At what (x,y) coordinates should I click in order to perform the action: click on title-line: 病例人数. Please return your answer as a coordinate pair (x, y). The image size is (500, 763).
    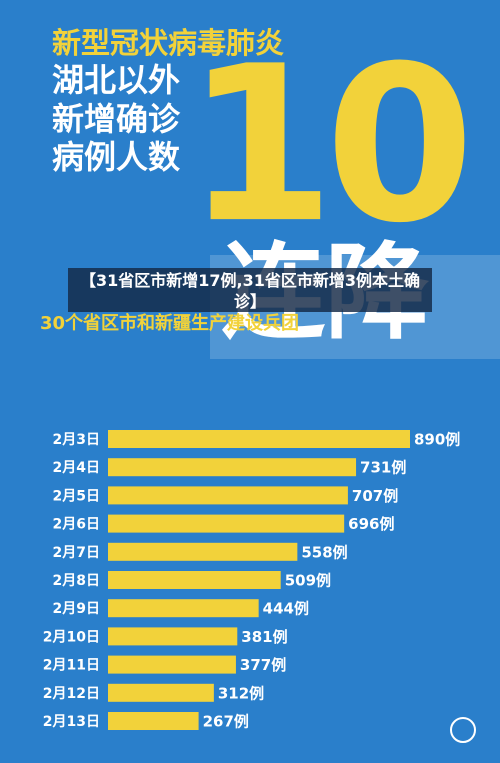
    Looking at the image, I should click on (116, 157).